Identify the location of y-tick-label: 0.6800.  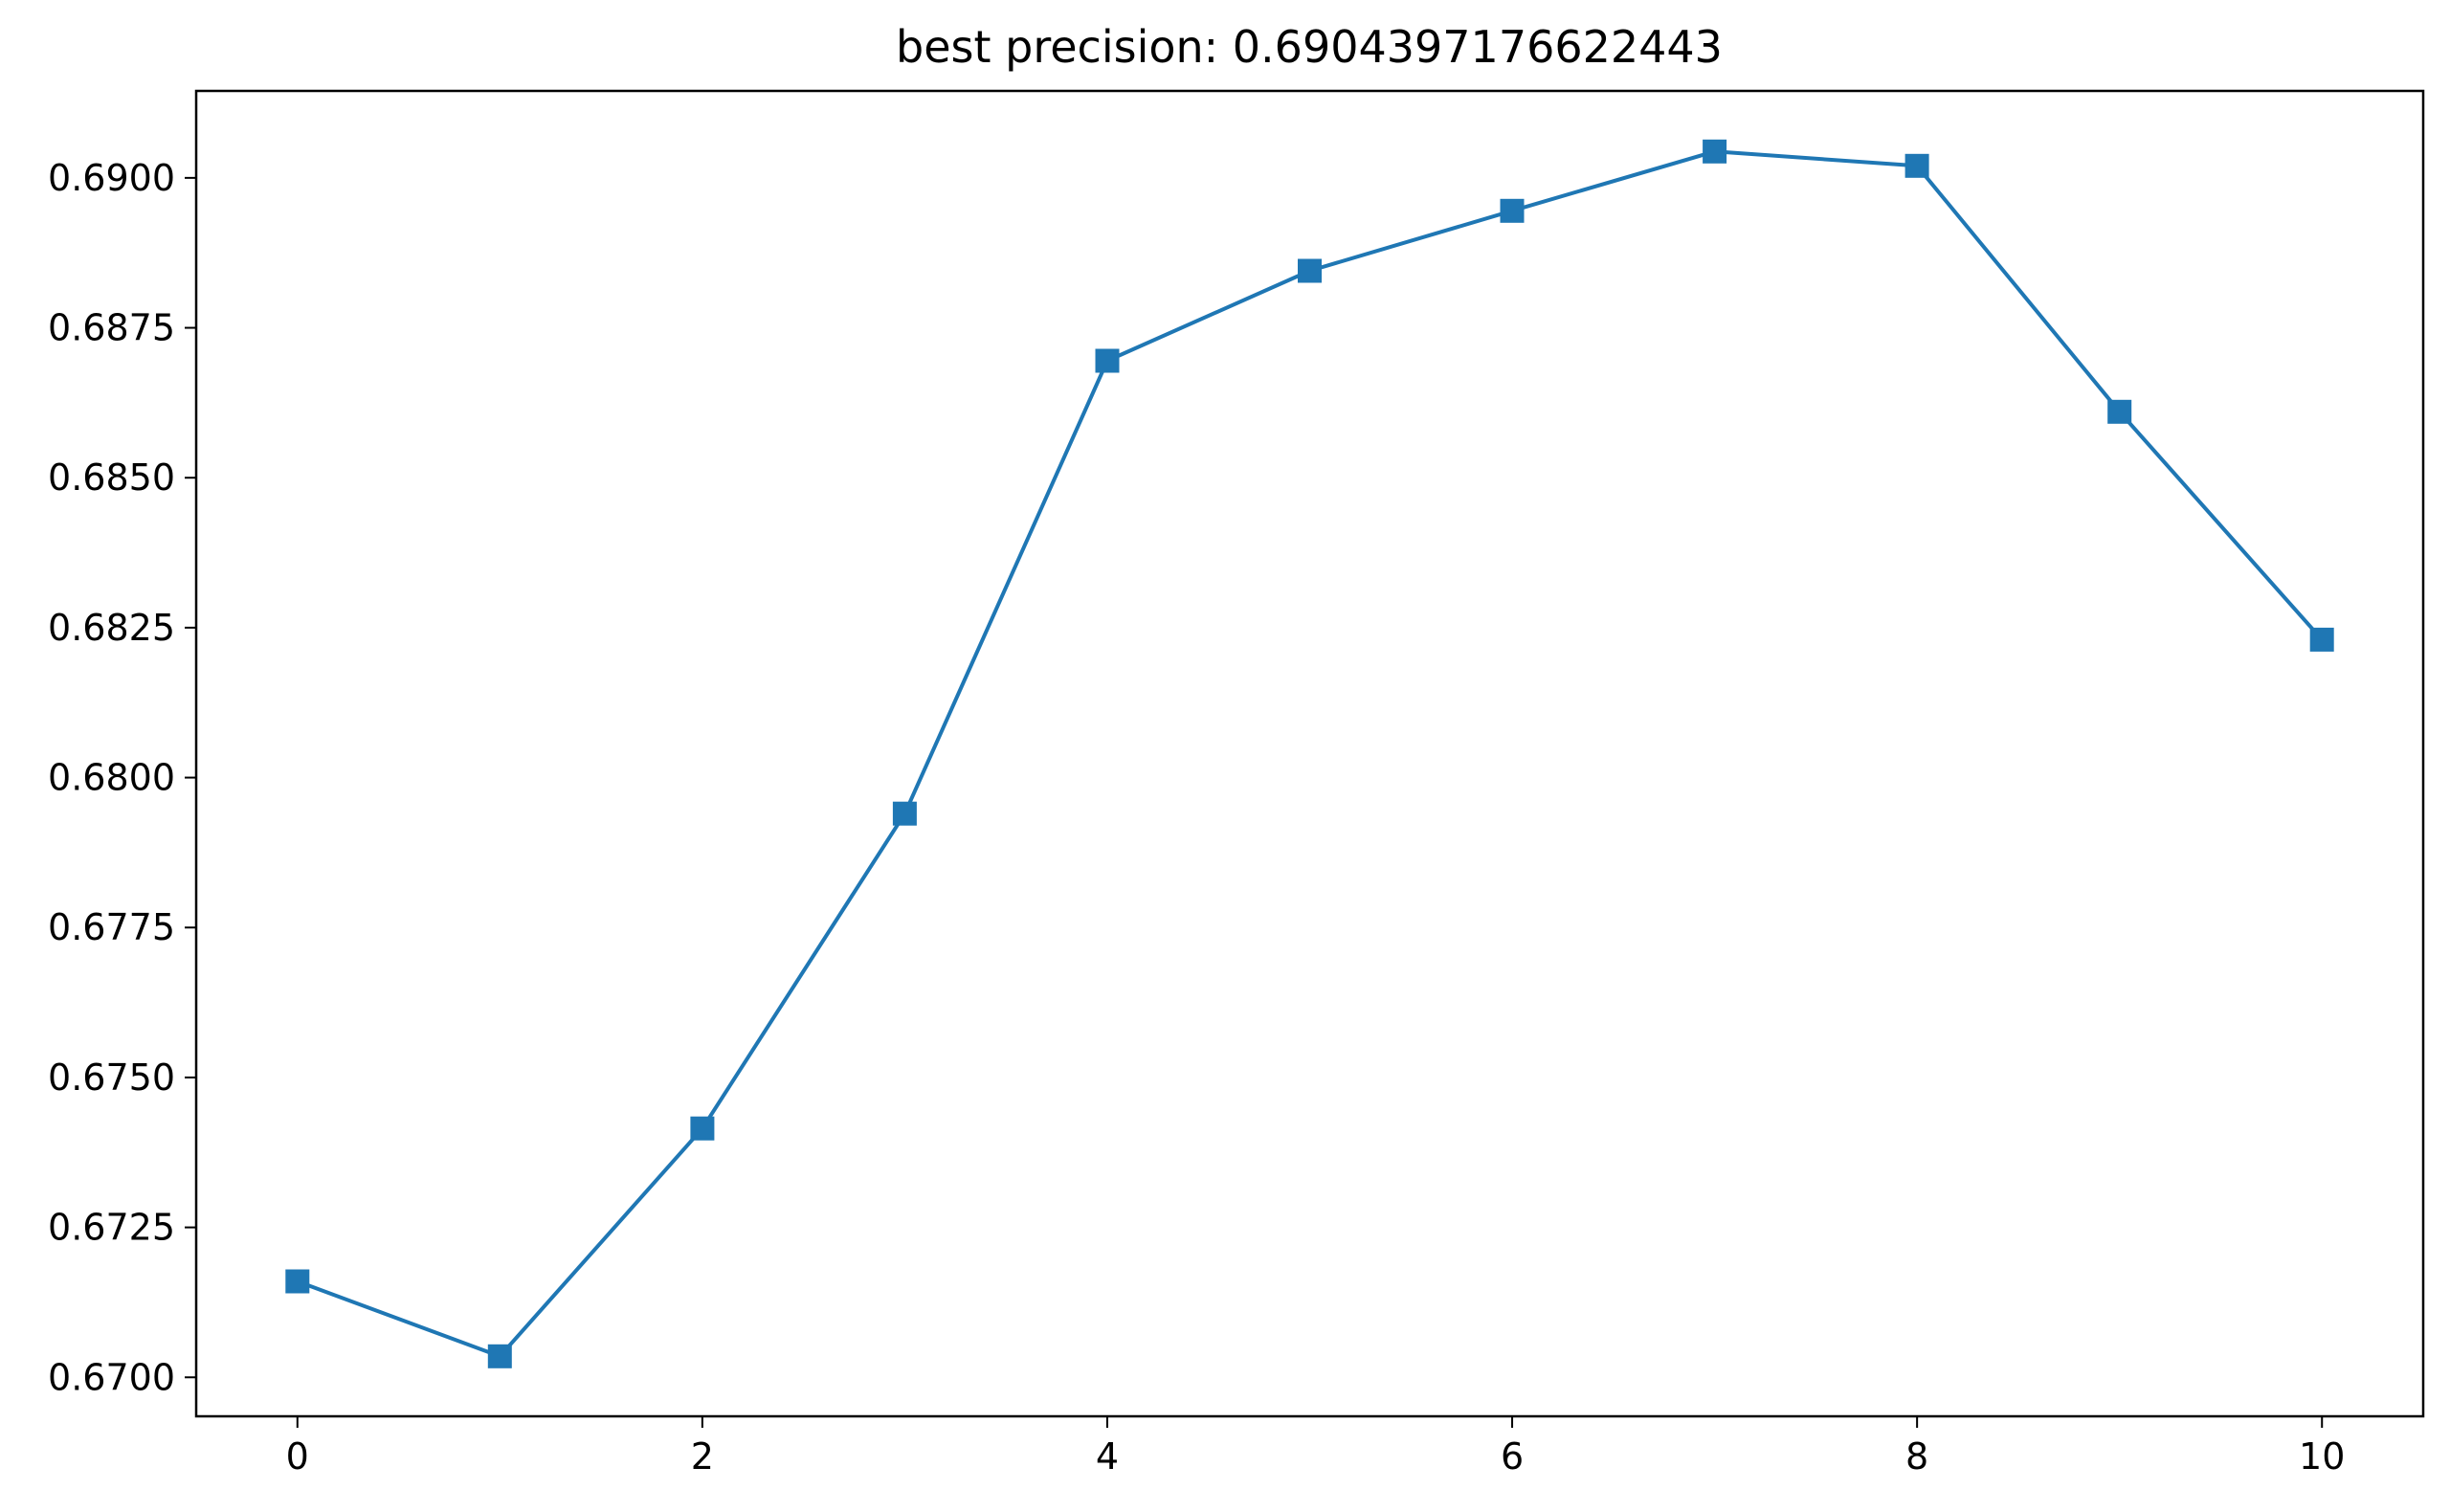
(111, 778).